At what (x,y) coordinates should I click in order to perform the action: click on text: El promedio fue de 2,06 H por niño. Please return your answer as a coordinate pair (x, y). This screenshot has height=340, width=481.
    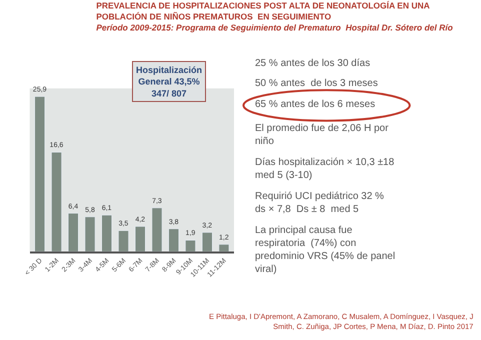
    Looking at the image, I should click on (322, 135).